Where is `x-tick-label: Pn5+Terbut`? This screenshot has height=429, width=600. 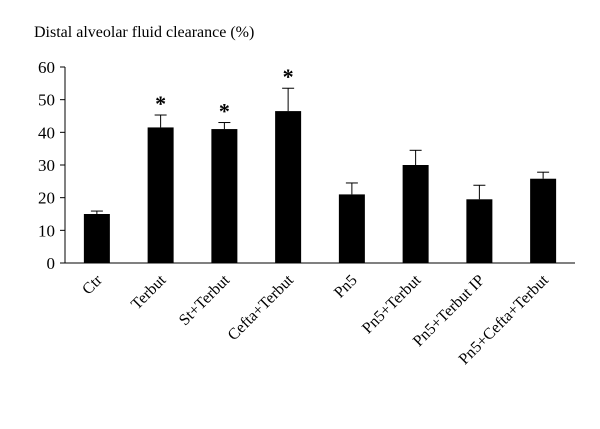 x-tick-label: Pn5+Terbut is located at coordinates (392, 304).